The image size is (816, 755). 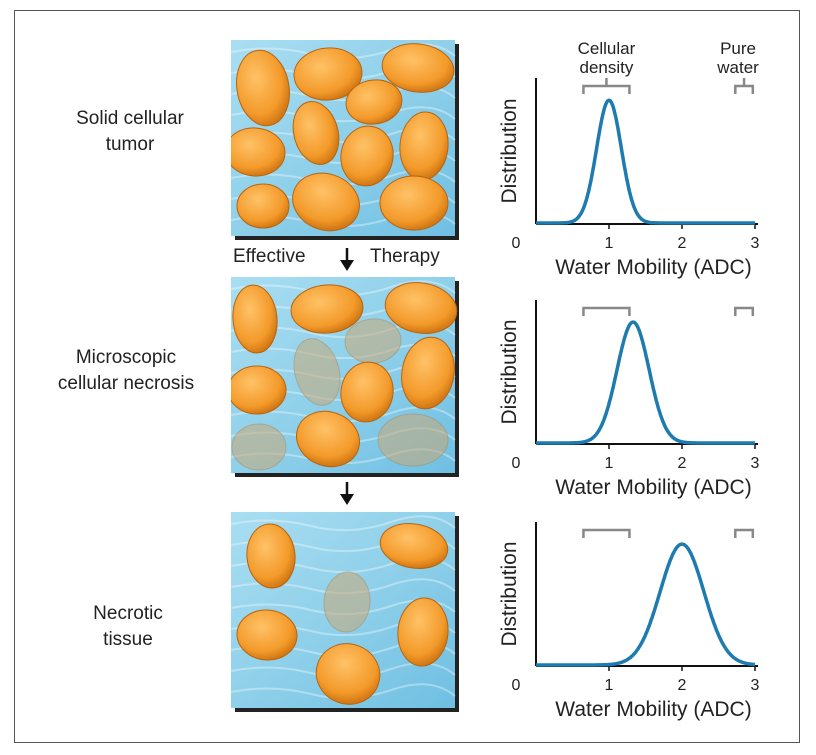 I want to click on tissue-panel-necrotic-tissue, so click(x=345, y=612).